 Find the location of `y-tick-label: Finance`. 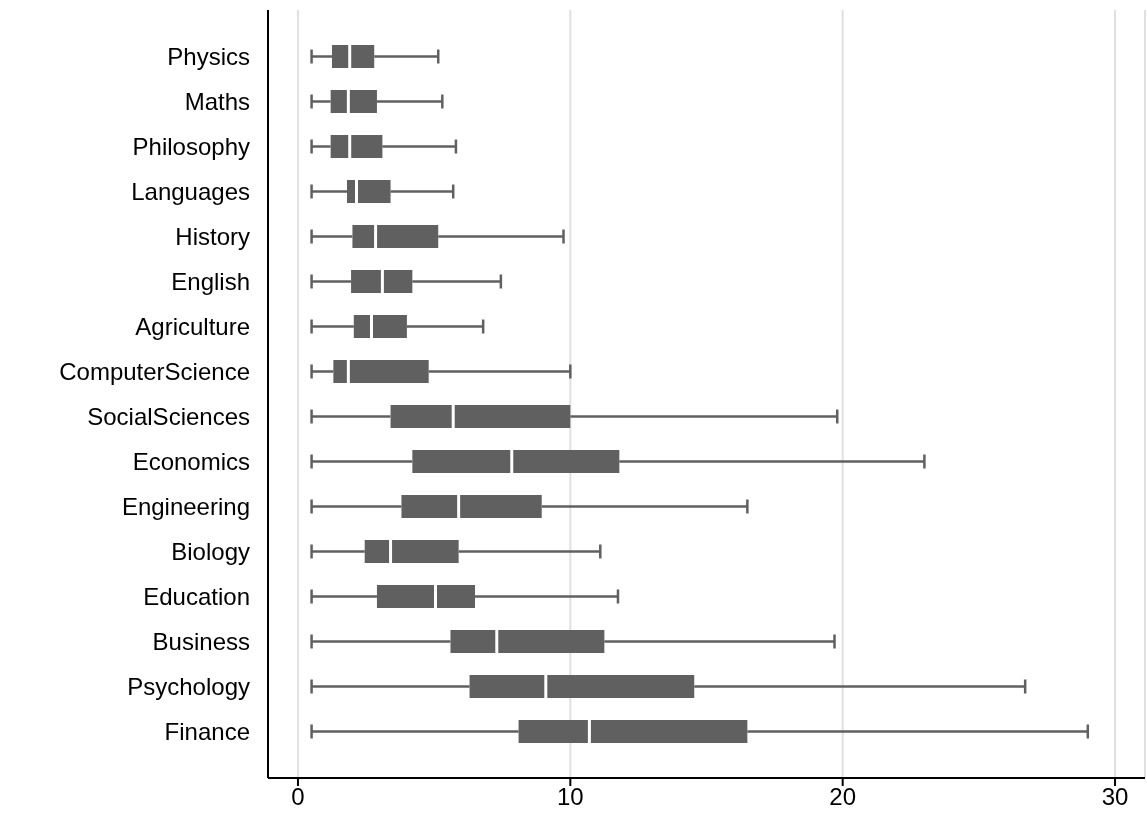

y-tick-label: Finance is located at coordinates (207, 732).